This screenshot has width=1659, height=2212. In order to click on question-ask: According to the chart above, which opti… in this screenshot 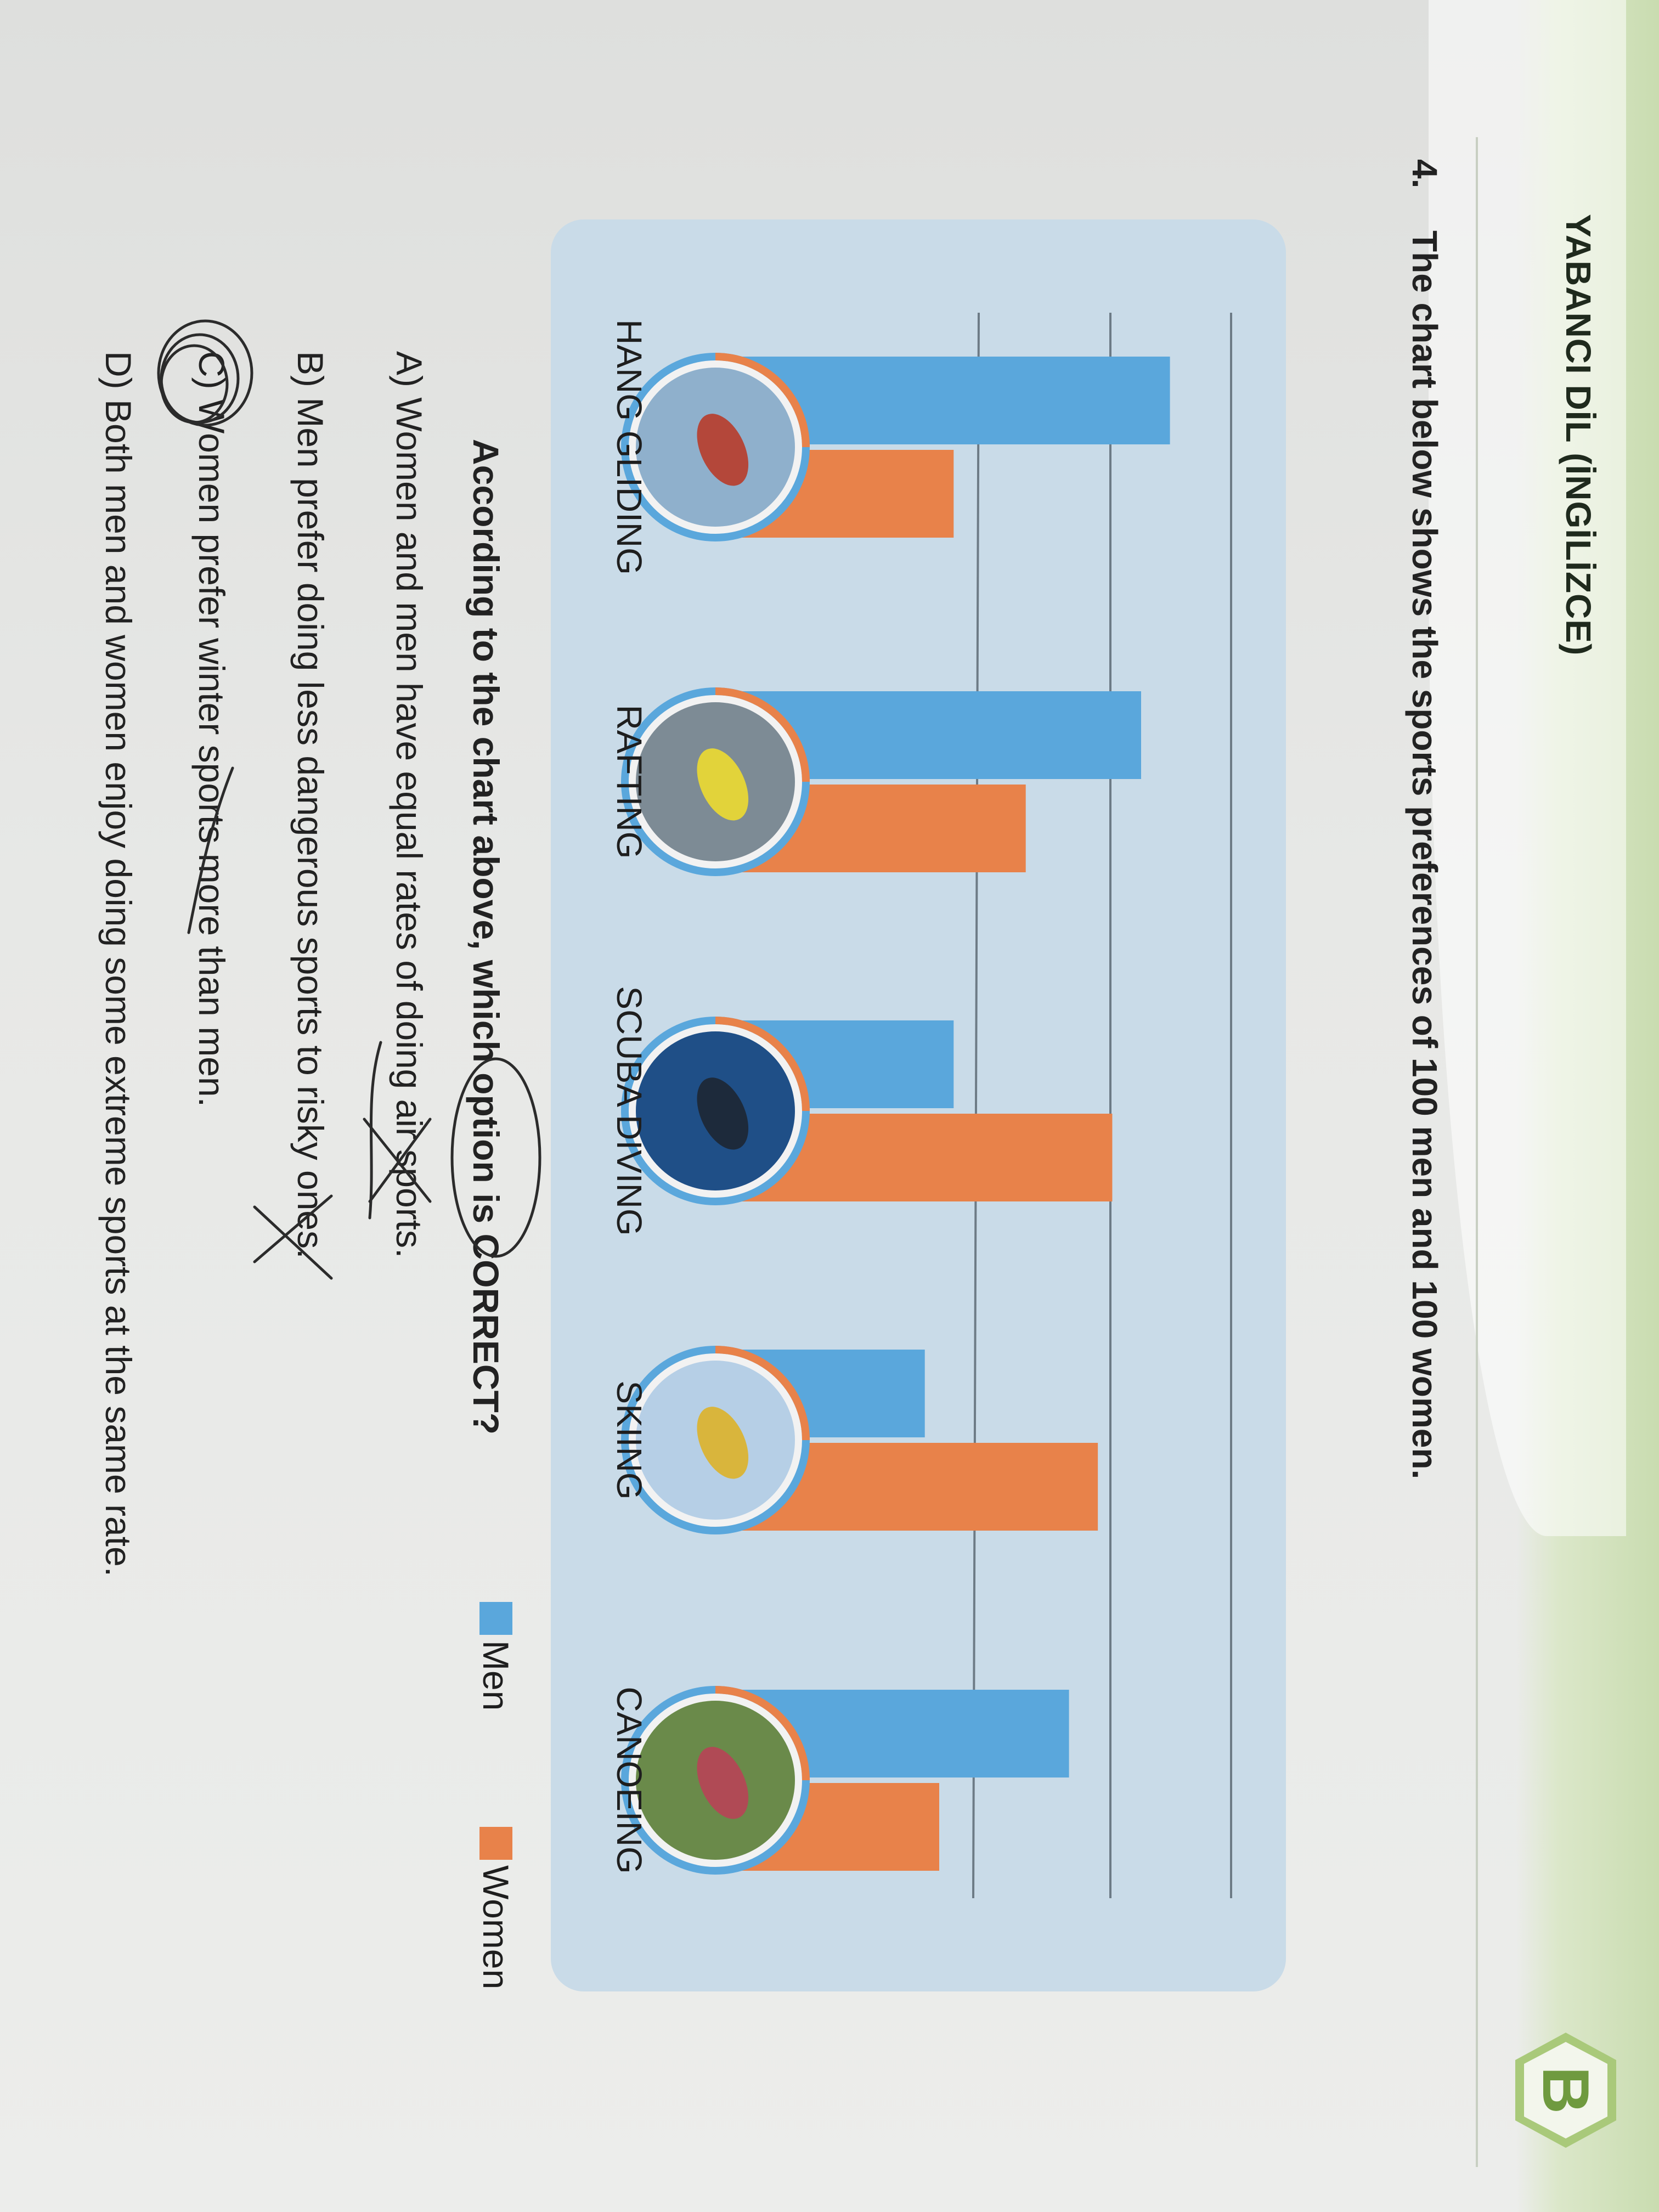, I will do `click(486, 937)`.